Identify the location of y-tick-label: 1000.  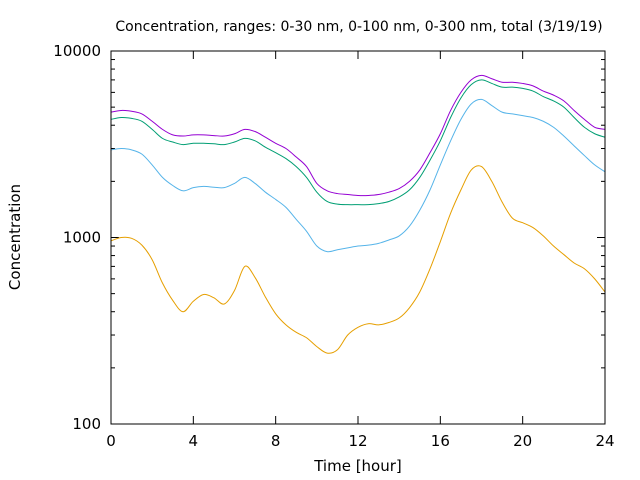
(82, 238).